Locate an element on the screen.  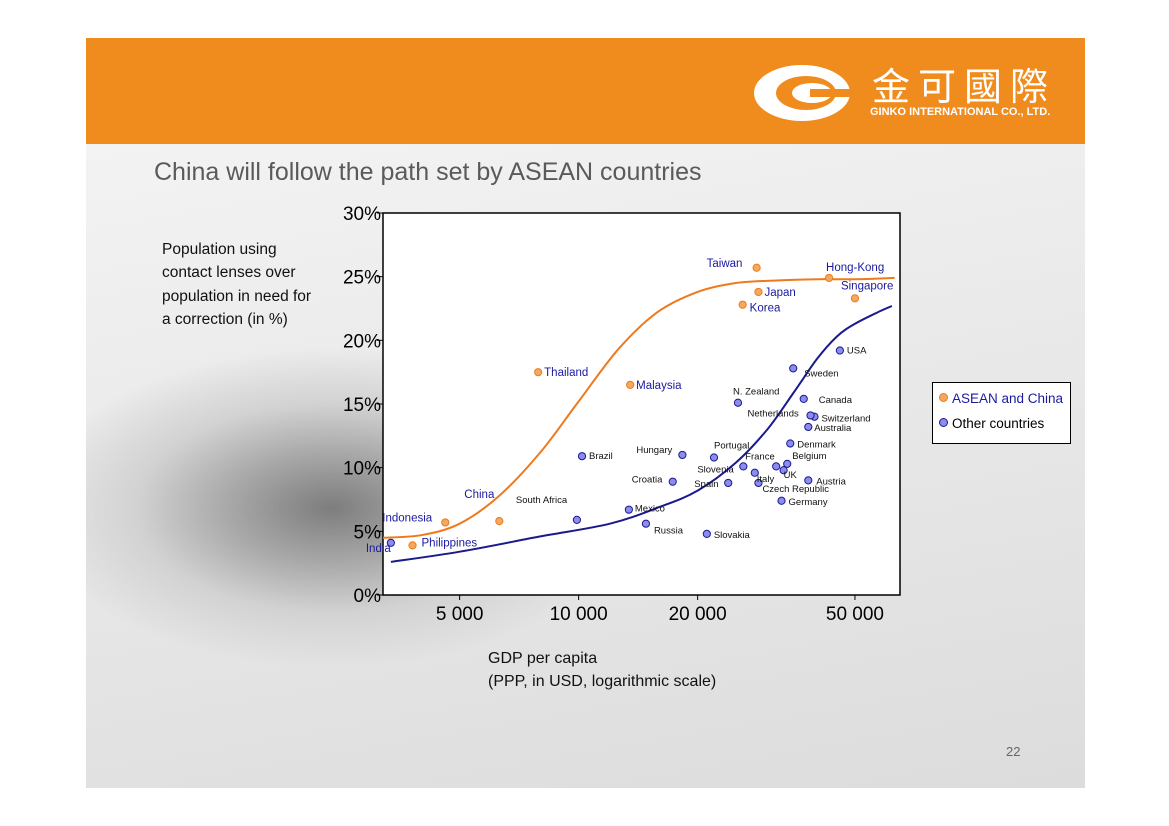
point-label-belgium: Belgium is located at coordinates (809, 456).